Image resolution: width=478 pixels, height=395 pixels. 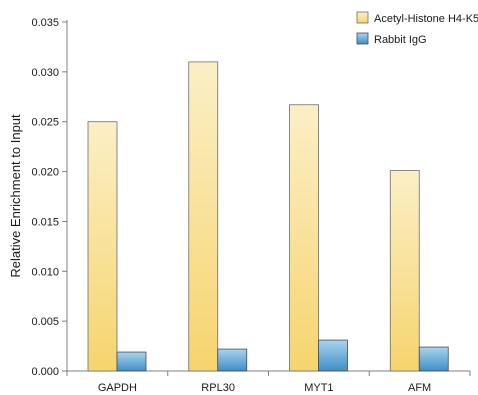 I want to click on x-tick-label: GAPDH, so click(x=117, y=388).